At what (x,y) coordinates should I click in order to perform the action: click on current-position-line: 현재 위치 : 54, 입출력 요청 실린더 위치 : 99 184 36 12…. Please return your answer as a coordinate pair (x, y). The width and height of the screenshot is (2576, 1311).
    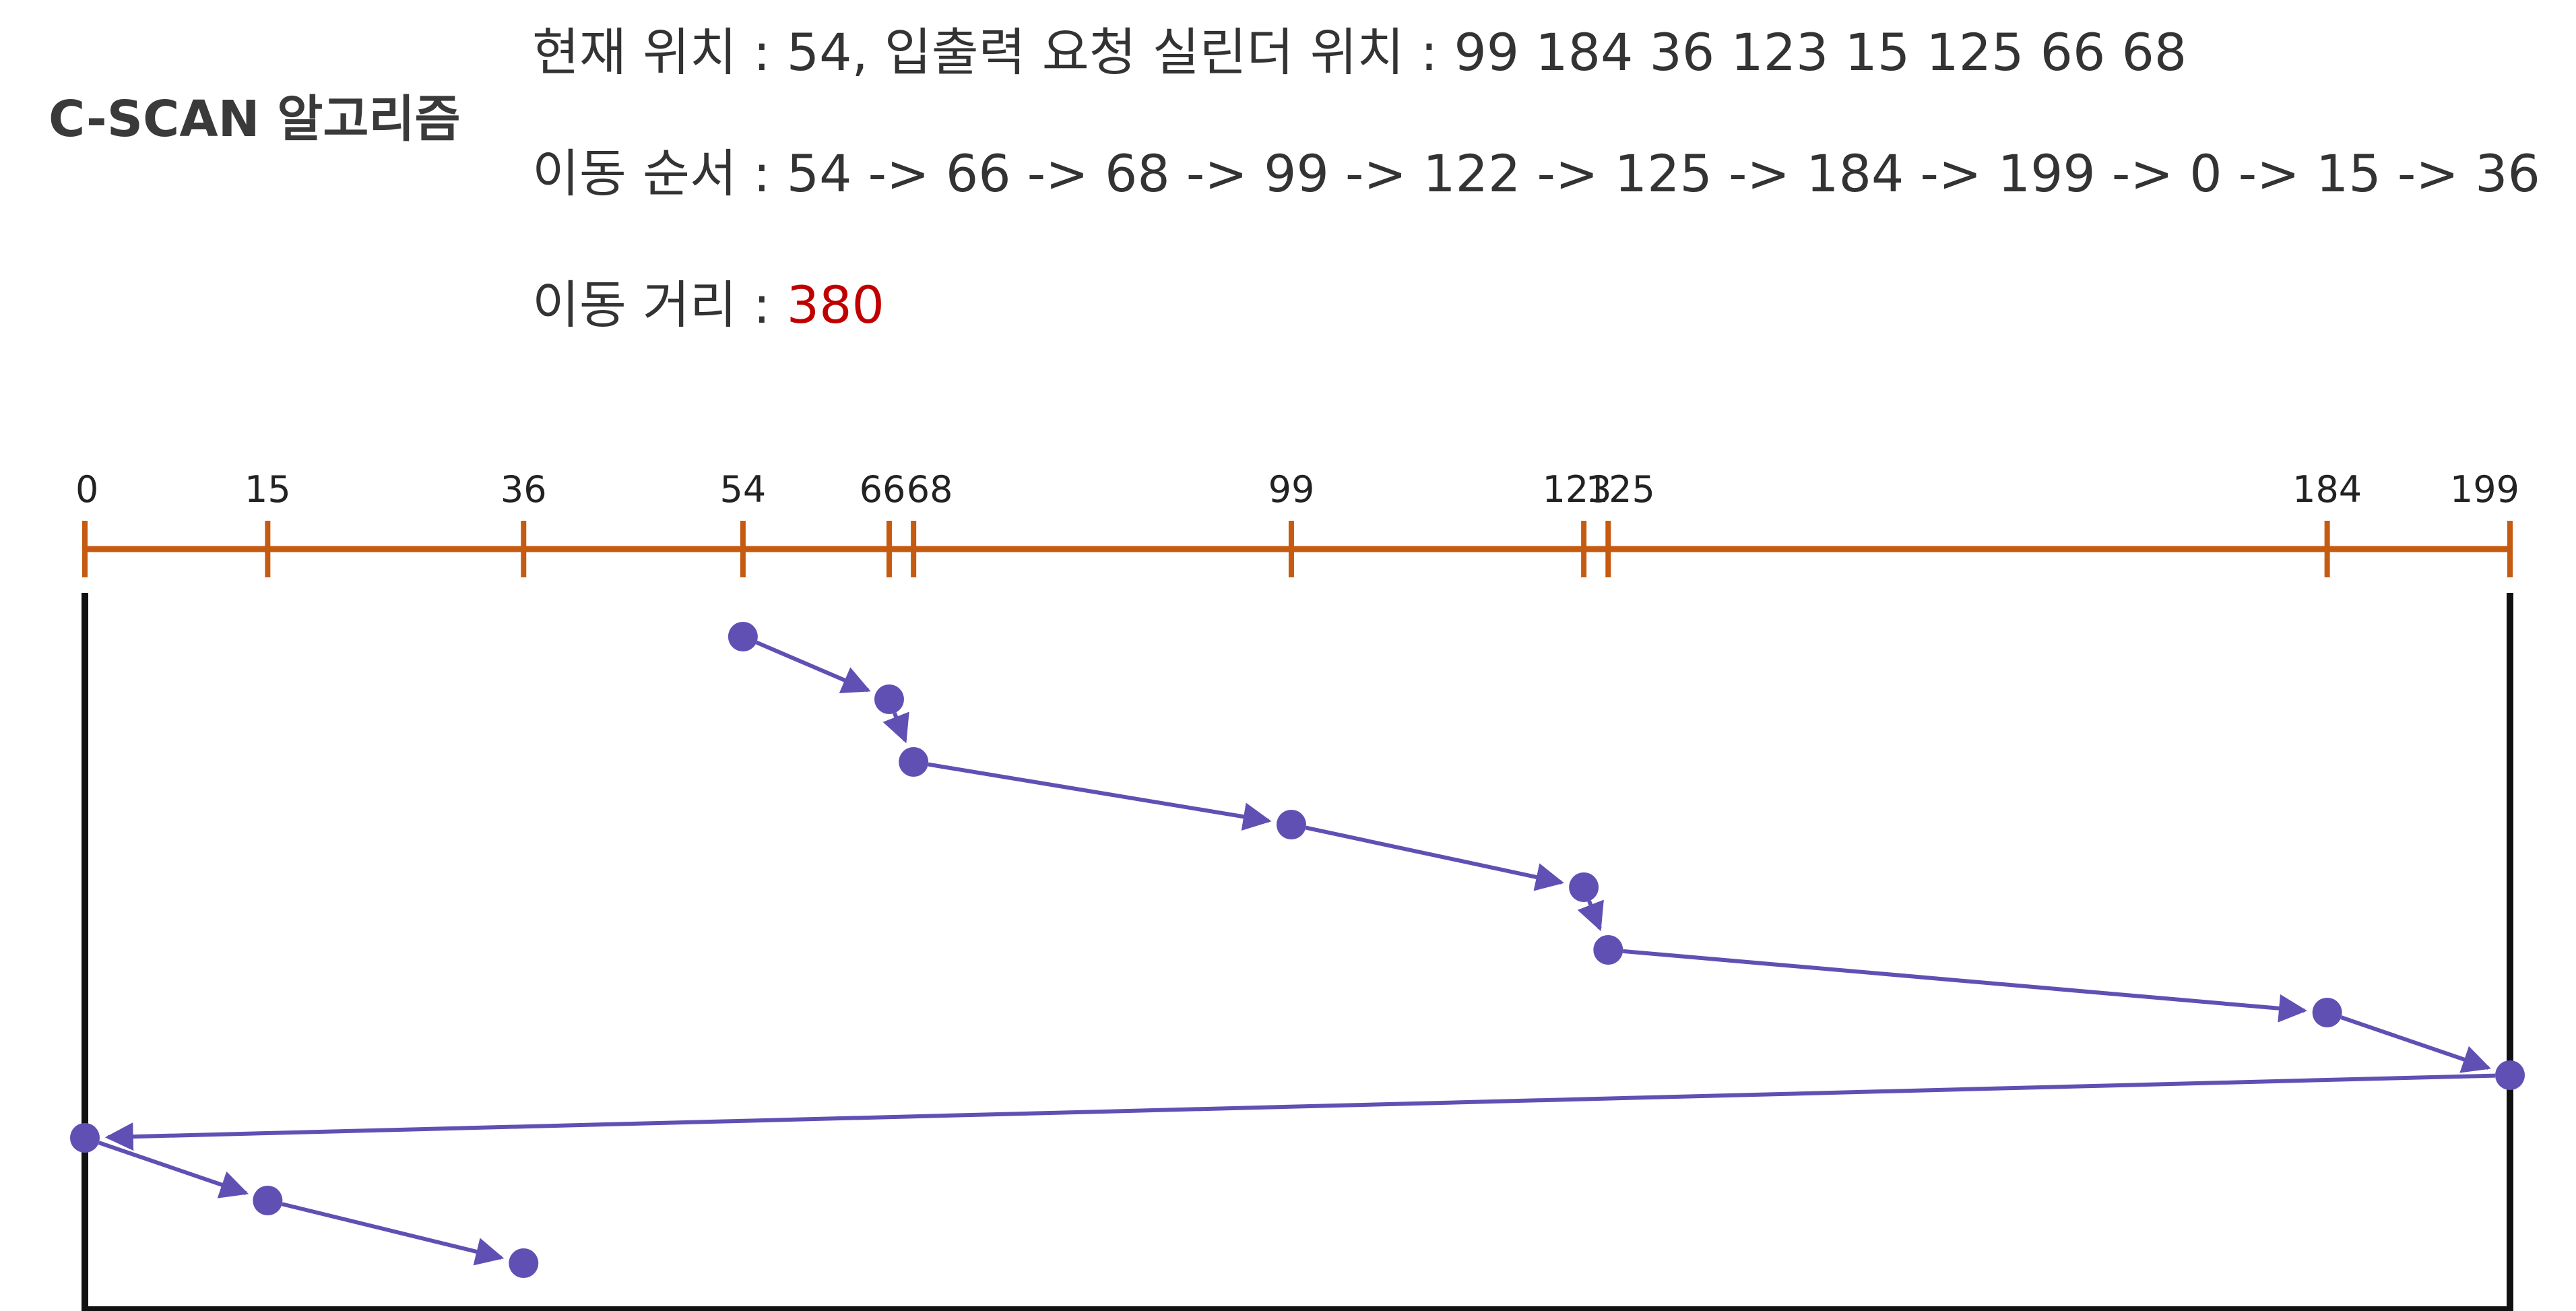
    Looking at the image, I should click on (1360, 52).